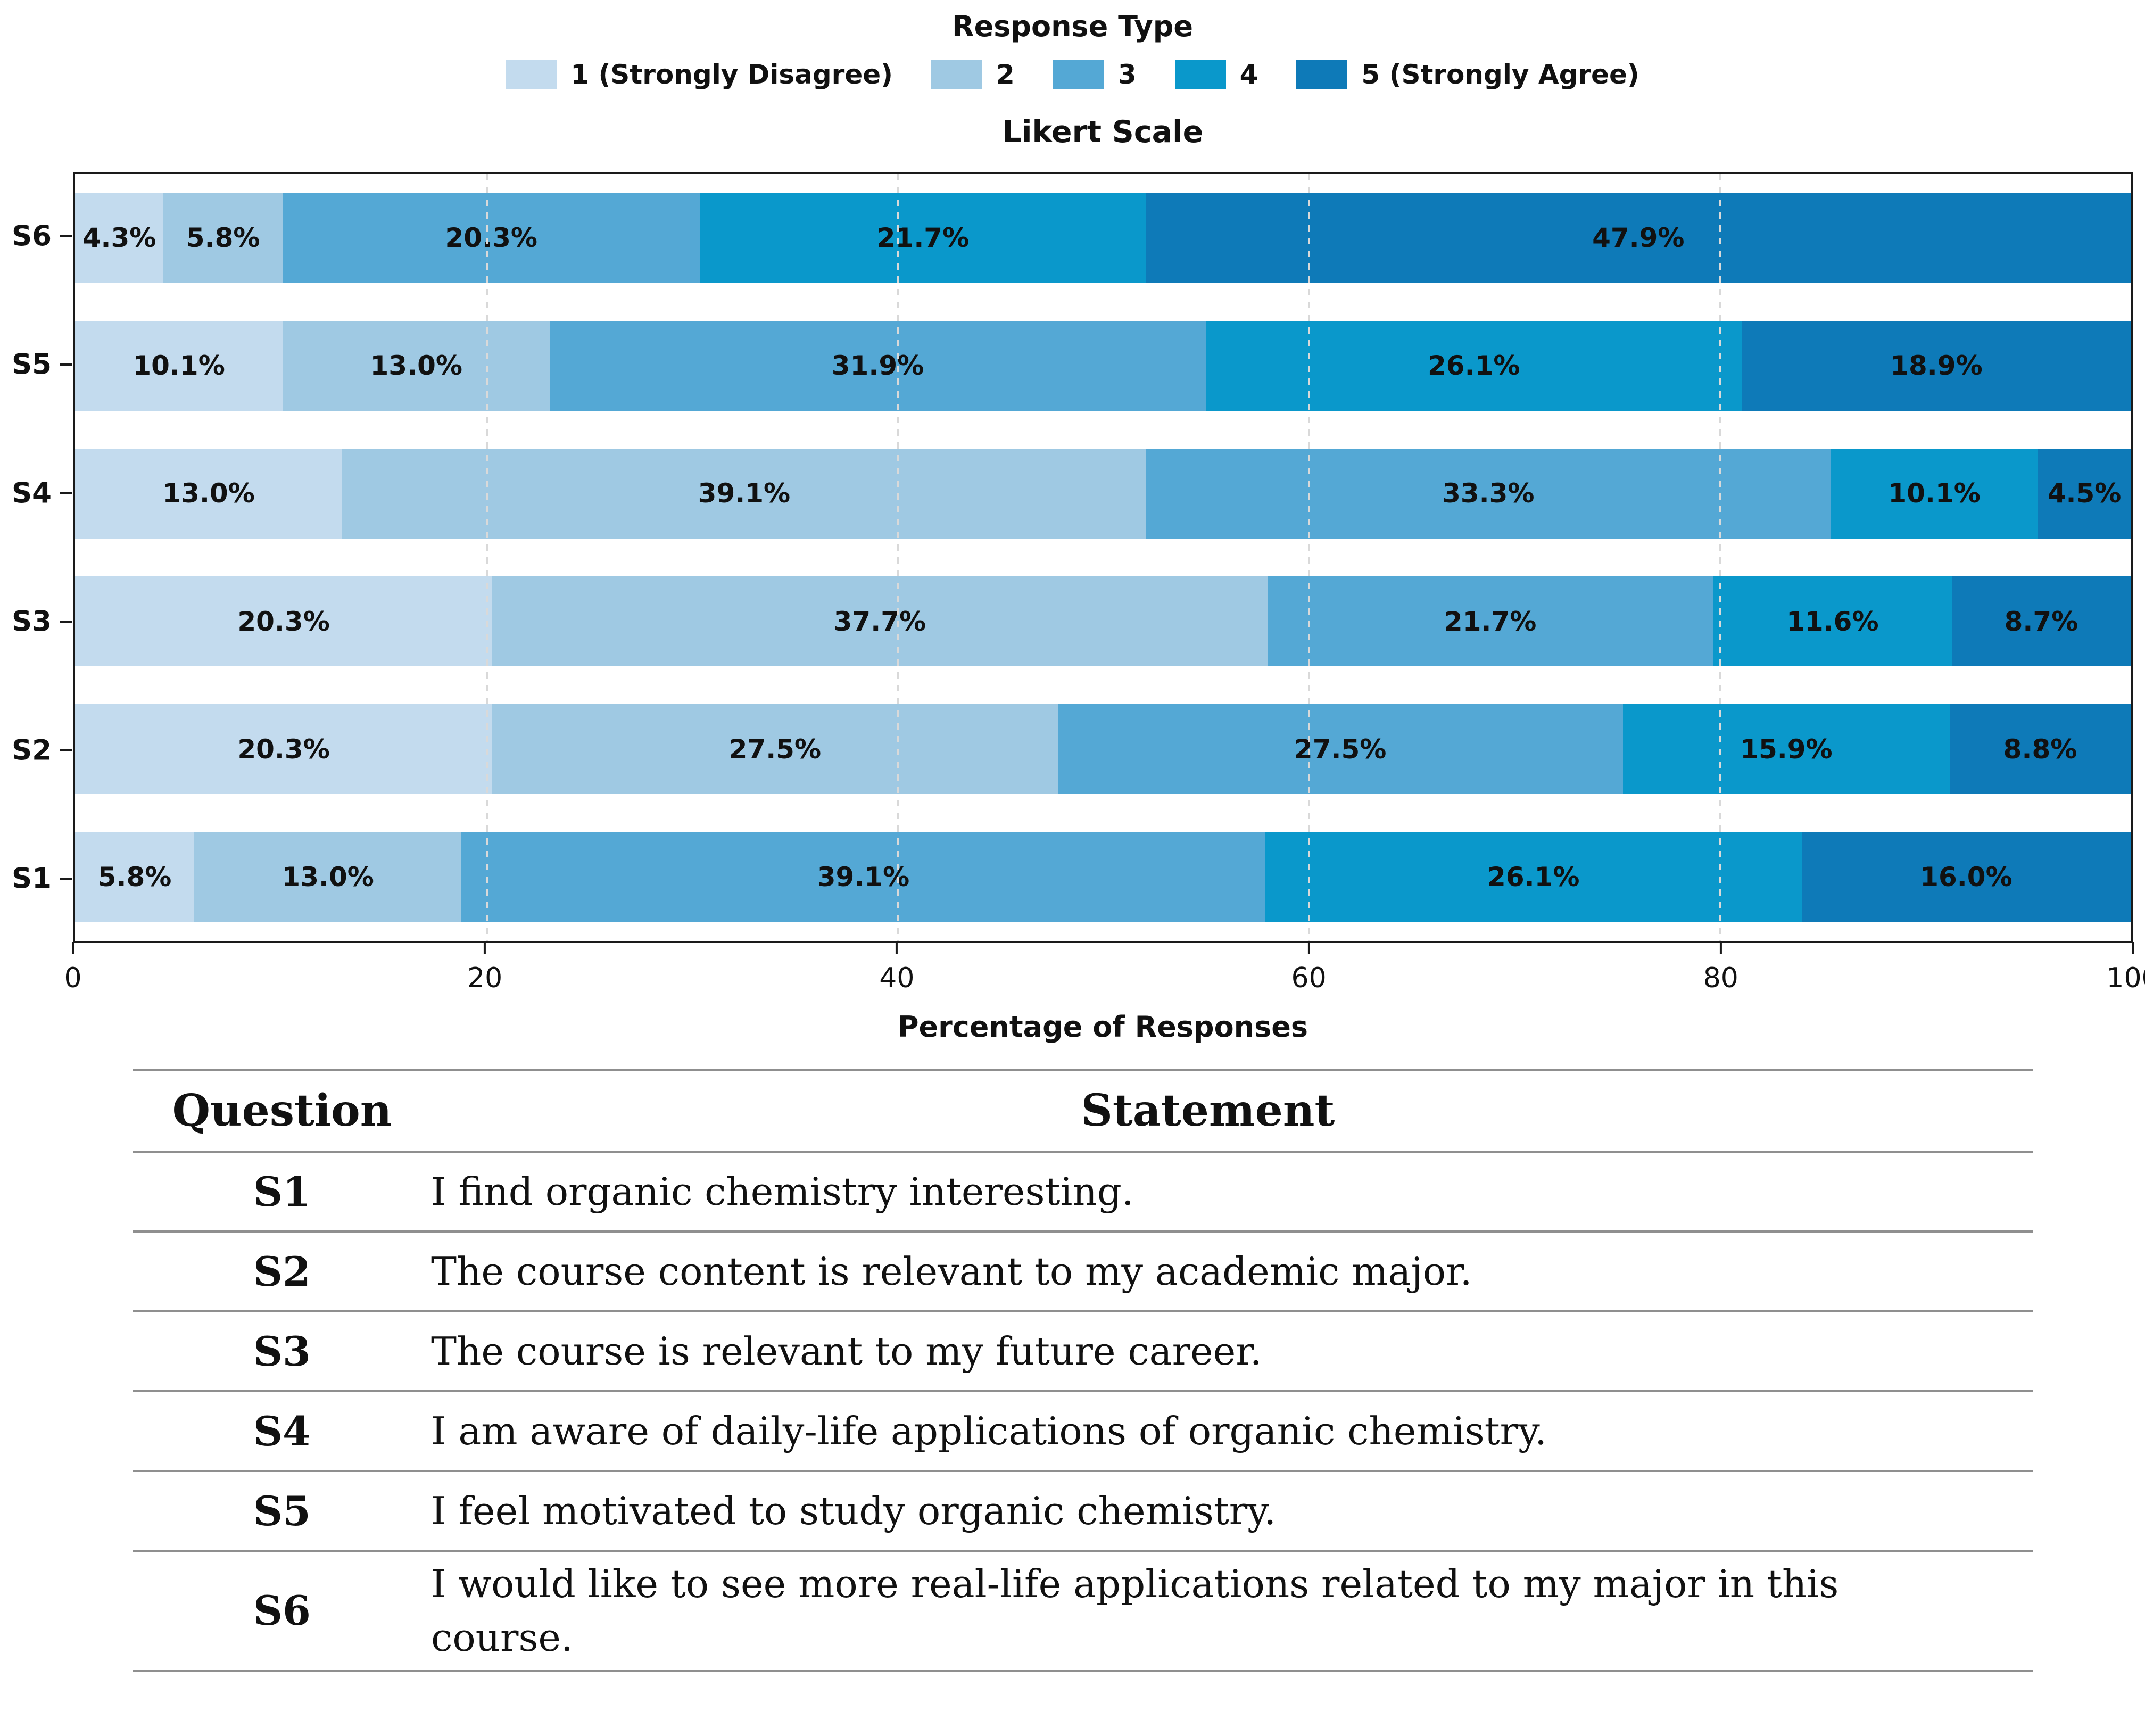 The height and width of the screenshot is (1736, 2145). I want to click on legend-item-label: 4, so click(1248, 74).